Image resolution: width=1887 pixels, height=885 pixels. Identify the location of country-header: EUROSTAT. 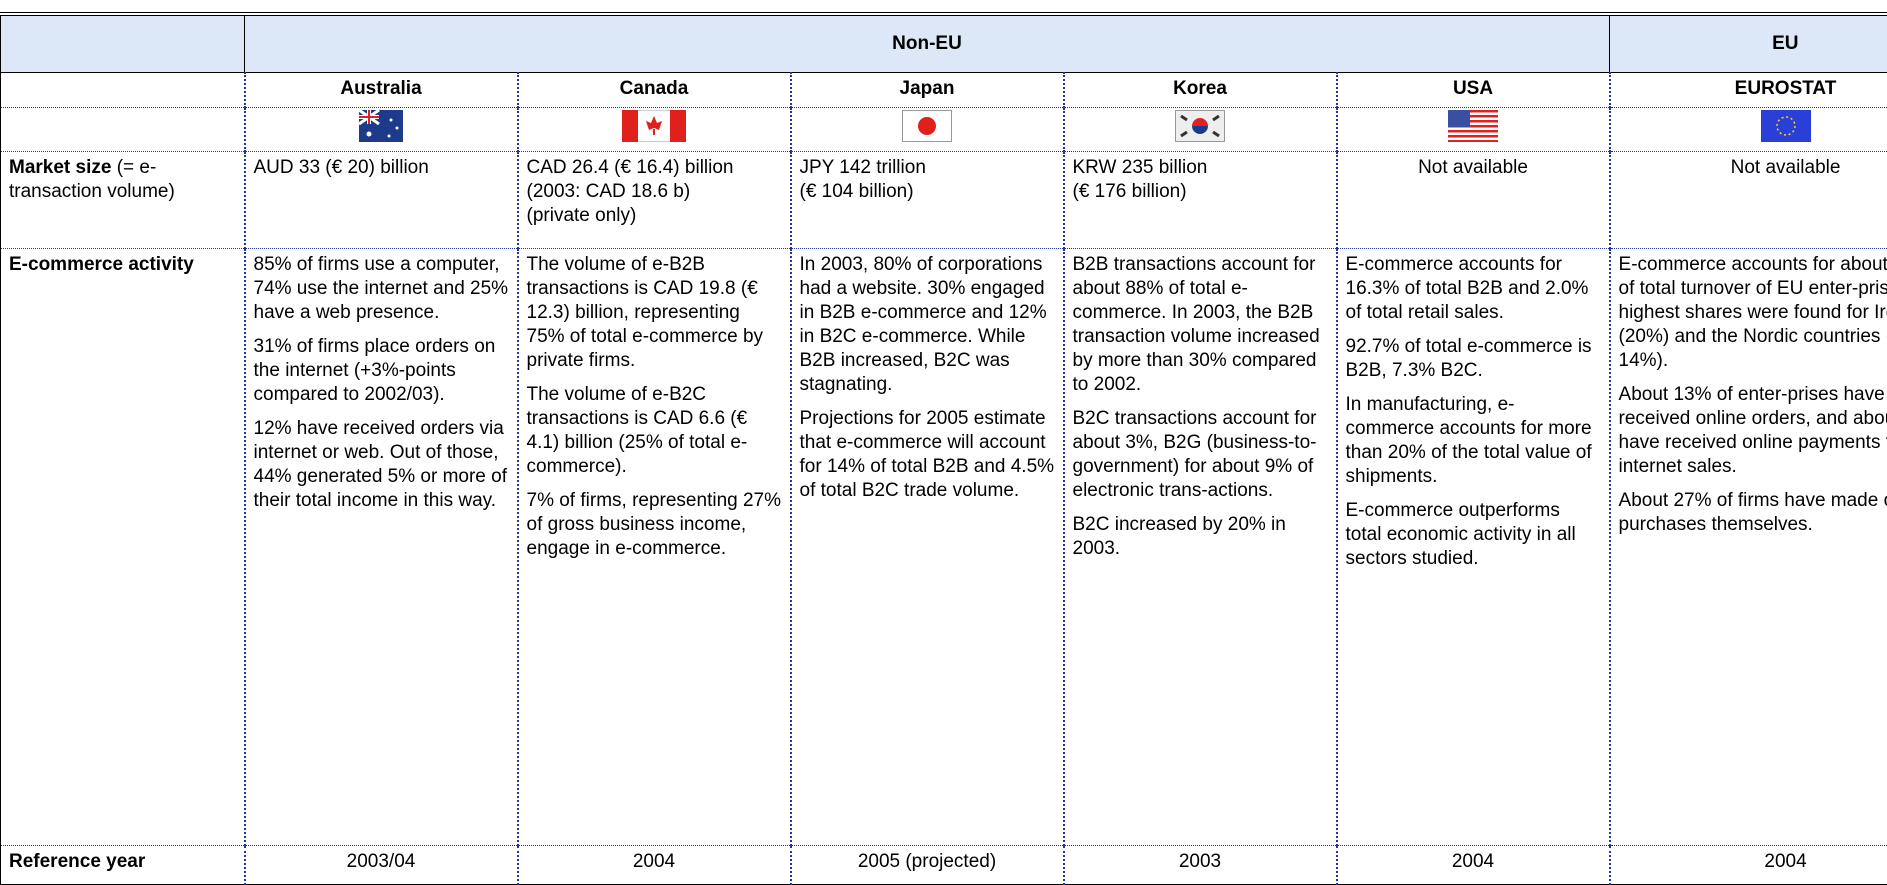
(1747, 90).